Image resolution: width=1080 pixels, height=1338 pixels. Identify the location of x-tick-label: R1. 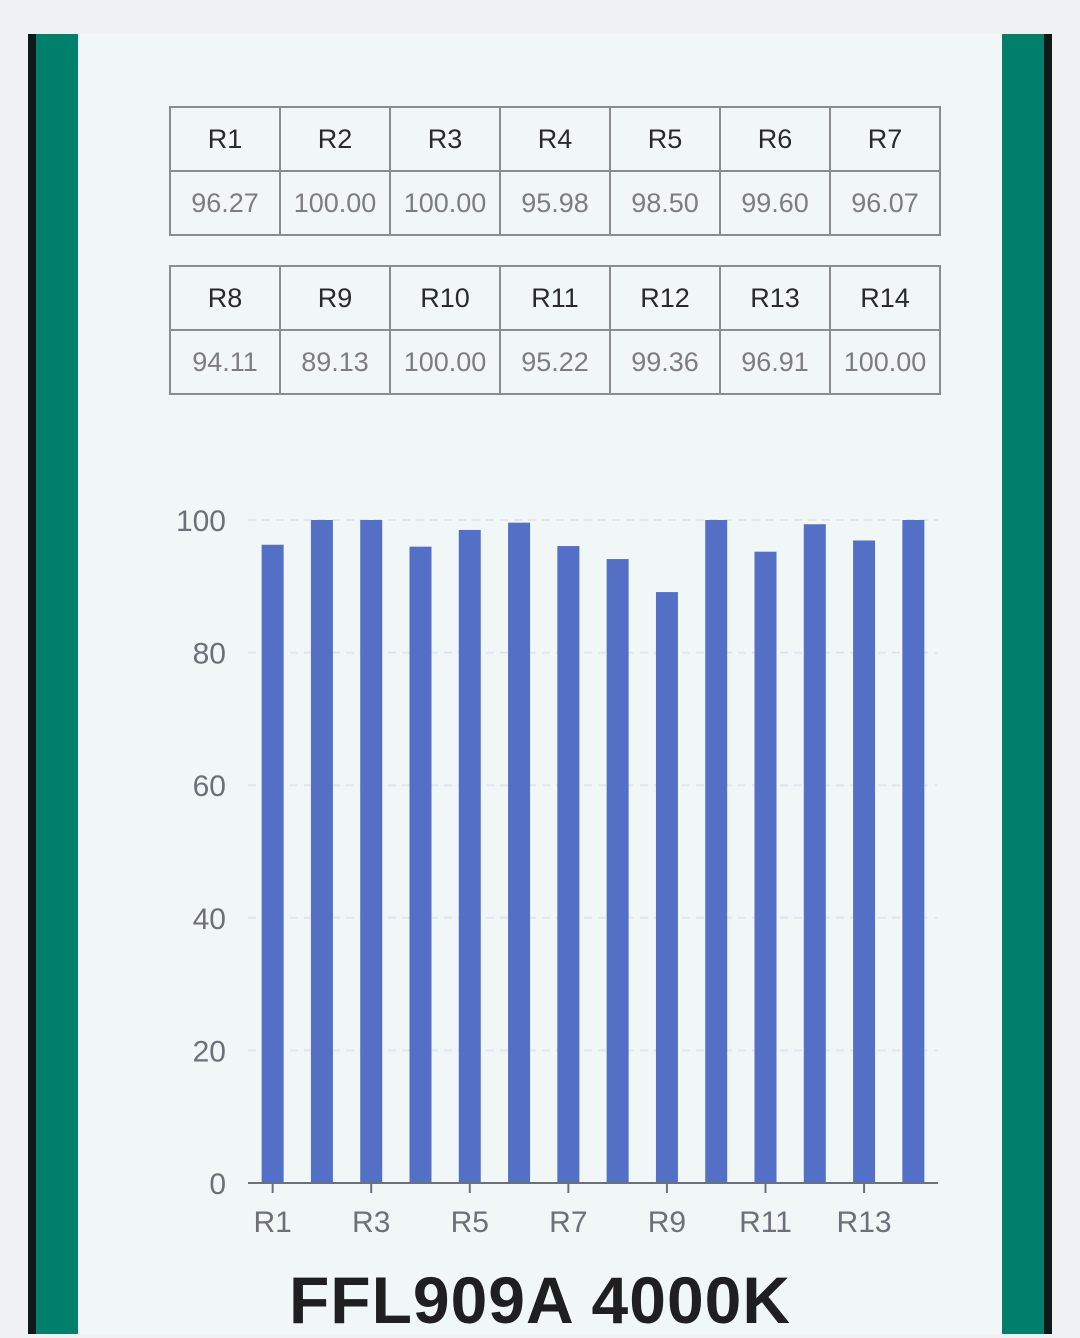
(272, 1222).